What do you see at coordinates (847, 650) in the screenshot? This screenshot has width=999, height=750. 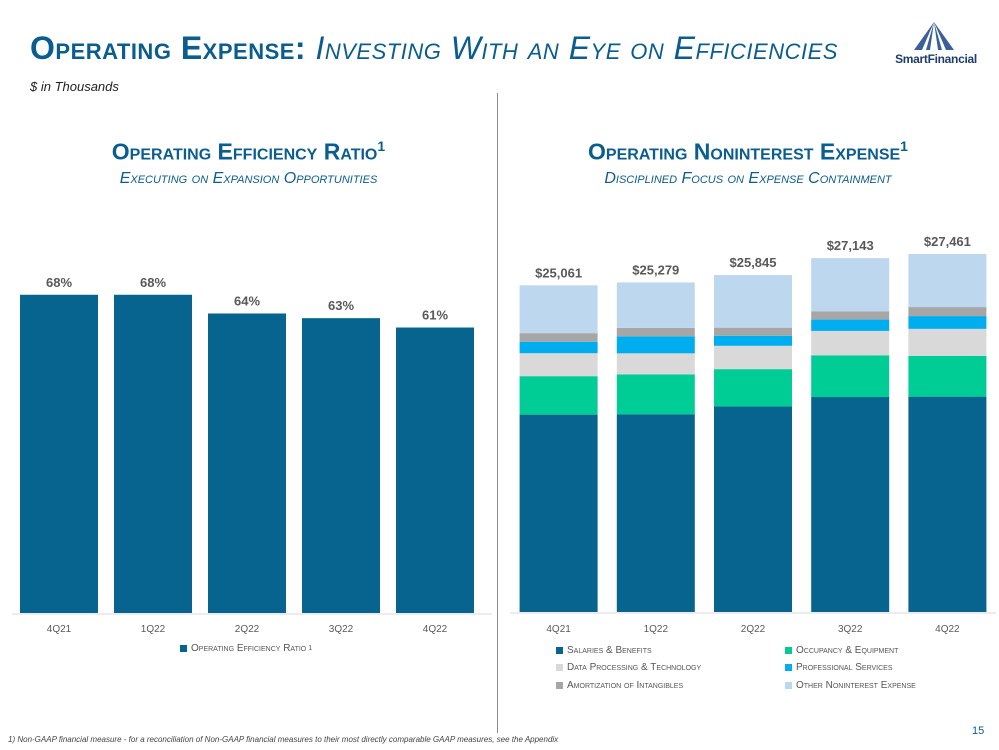 I see `legend-label: Occupancy & Equipment` at bounding box center [847, 650].